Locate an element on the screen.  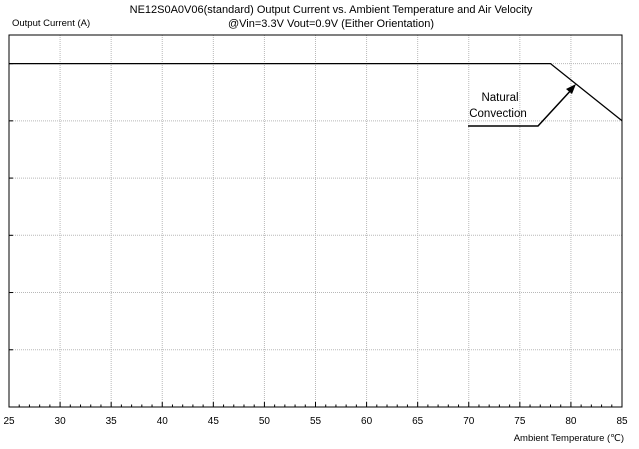
x-axis-label: Ambient Temperature (℃) is located at coordinates (569, 438).